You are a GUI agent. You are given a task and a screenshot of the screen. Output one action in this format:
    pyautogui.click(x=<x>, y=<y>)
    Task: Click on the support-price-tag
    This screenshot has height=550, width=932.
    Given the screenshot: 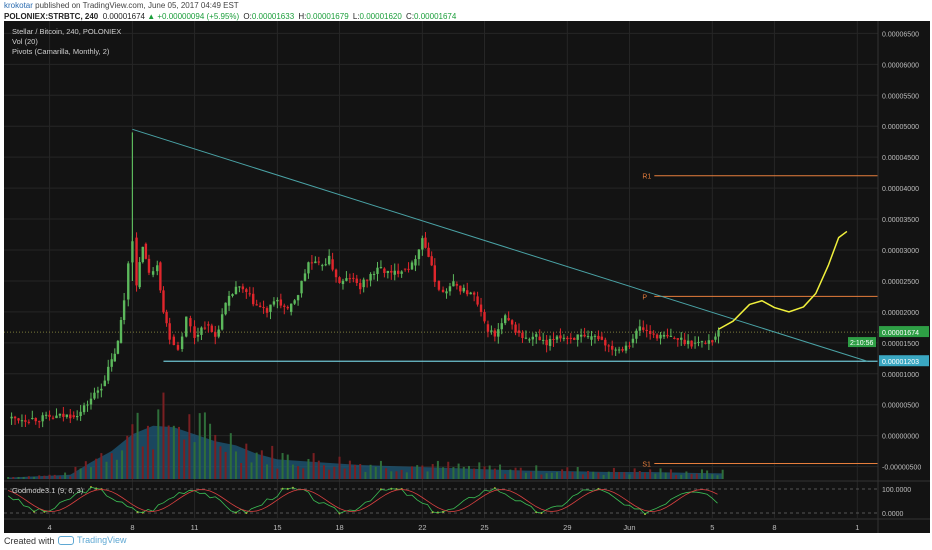 What is the action you would take?
    pyautogui.click(x=904, y=361)
    